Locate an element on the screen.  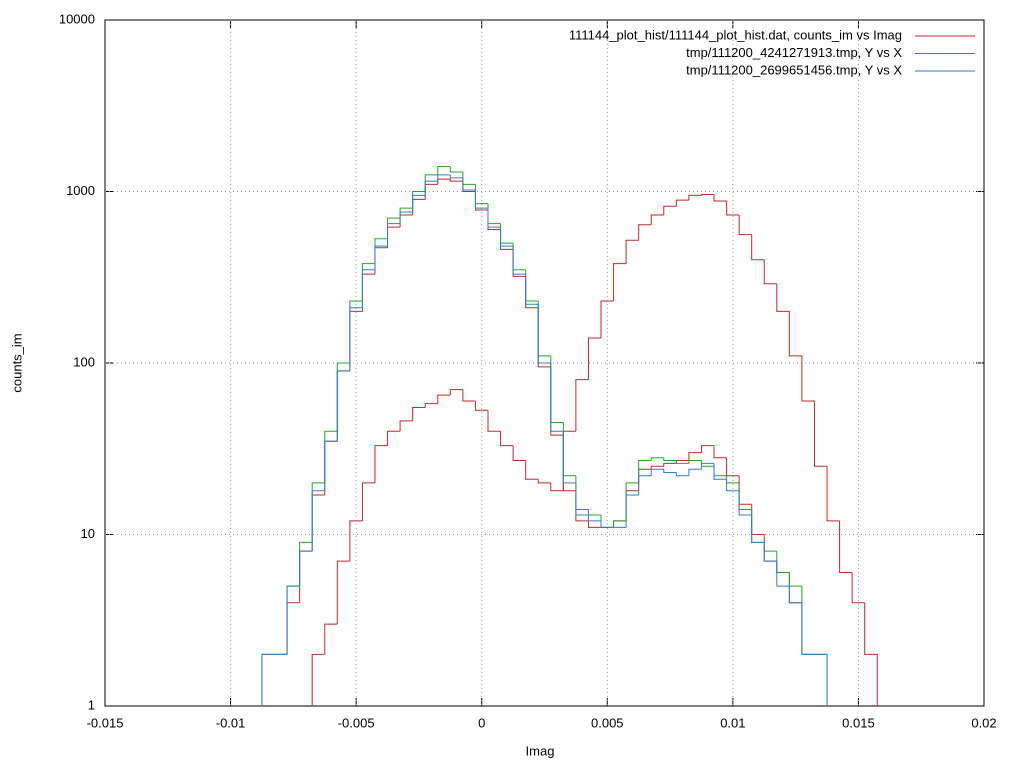
x-tick-label: 0 is located at coordinates (481, 722).